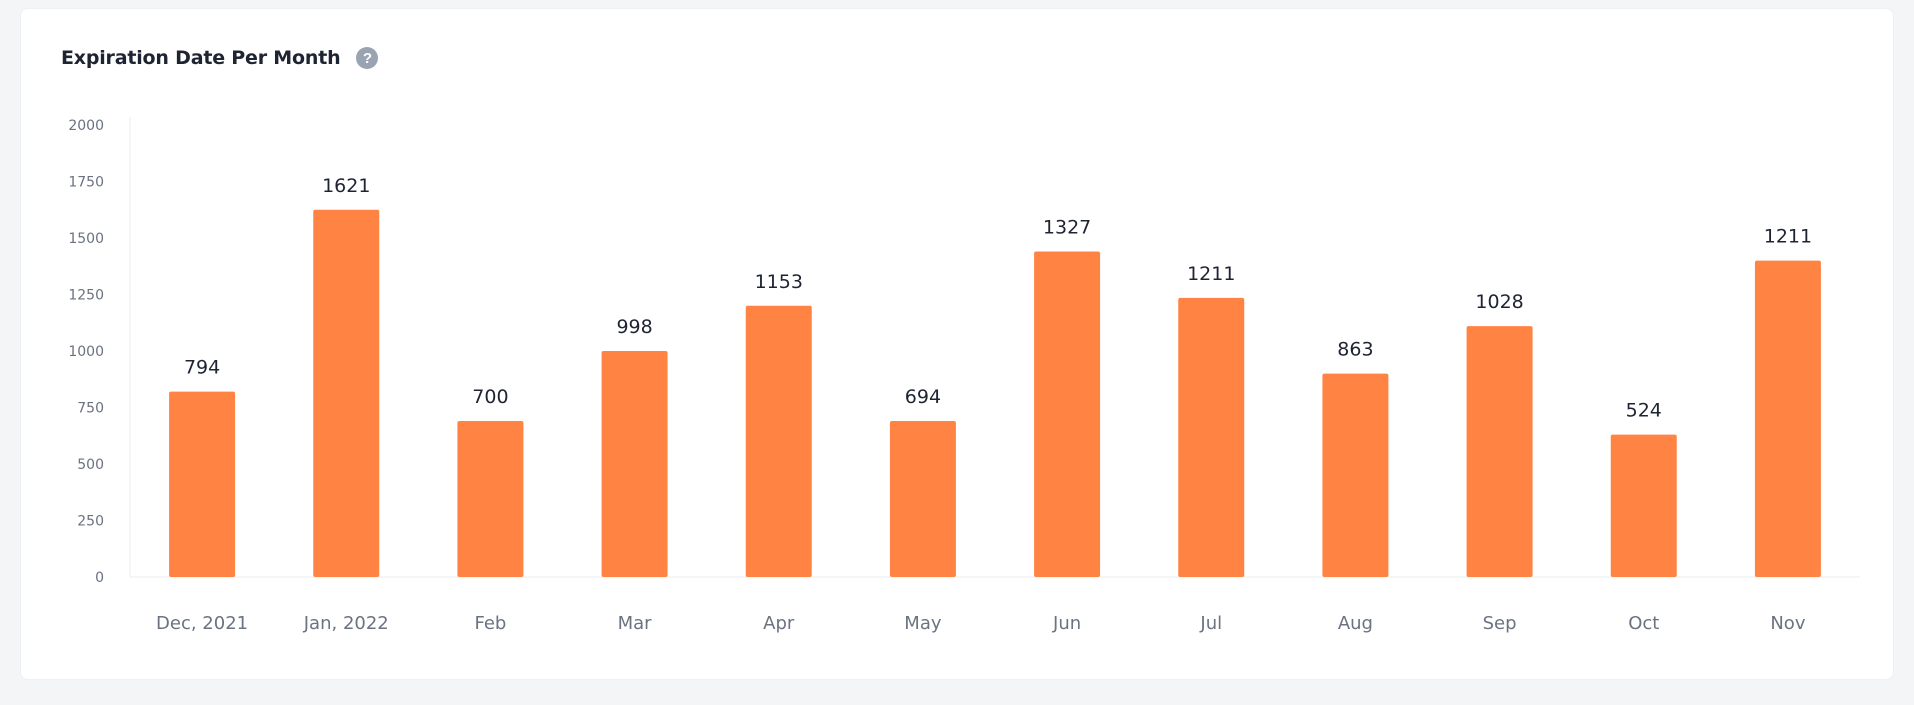 The image size is (1914, 705). I want to click on x-tick-label: Jun, so click(1066, 623).